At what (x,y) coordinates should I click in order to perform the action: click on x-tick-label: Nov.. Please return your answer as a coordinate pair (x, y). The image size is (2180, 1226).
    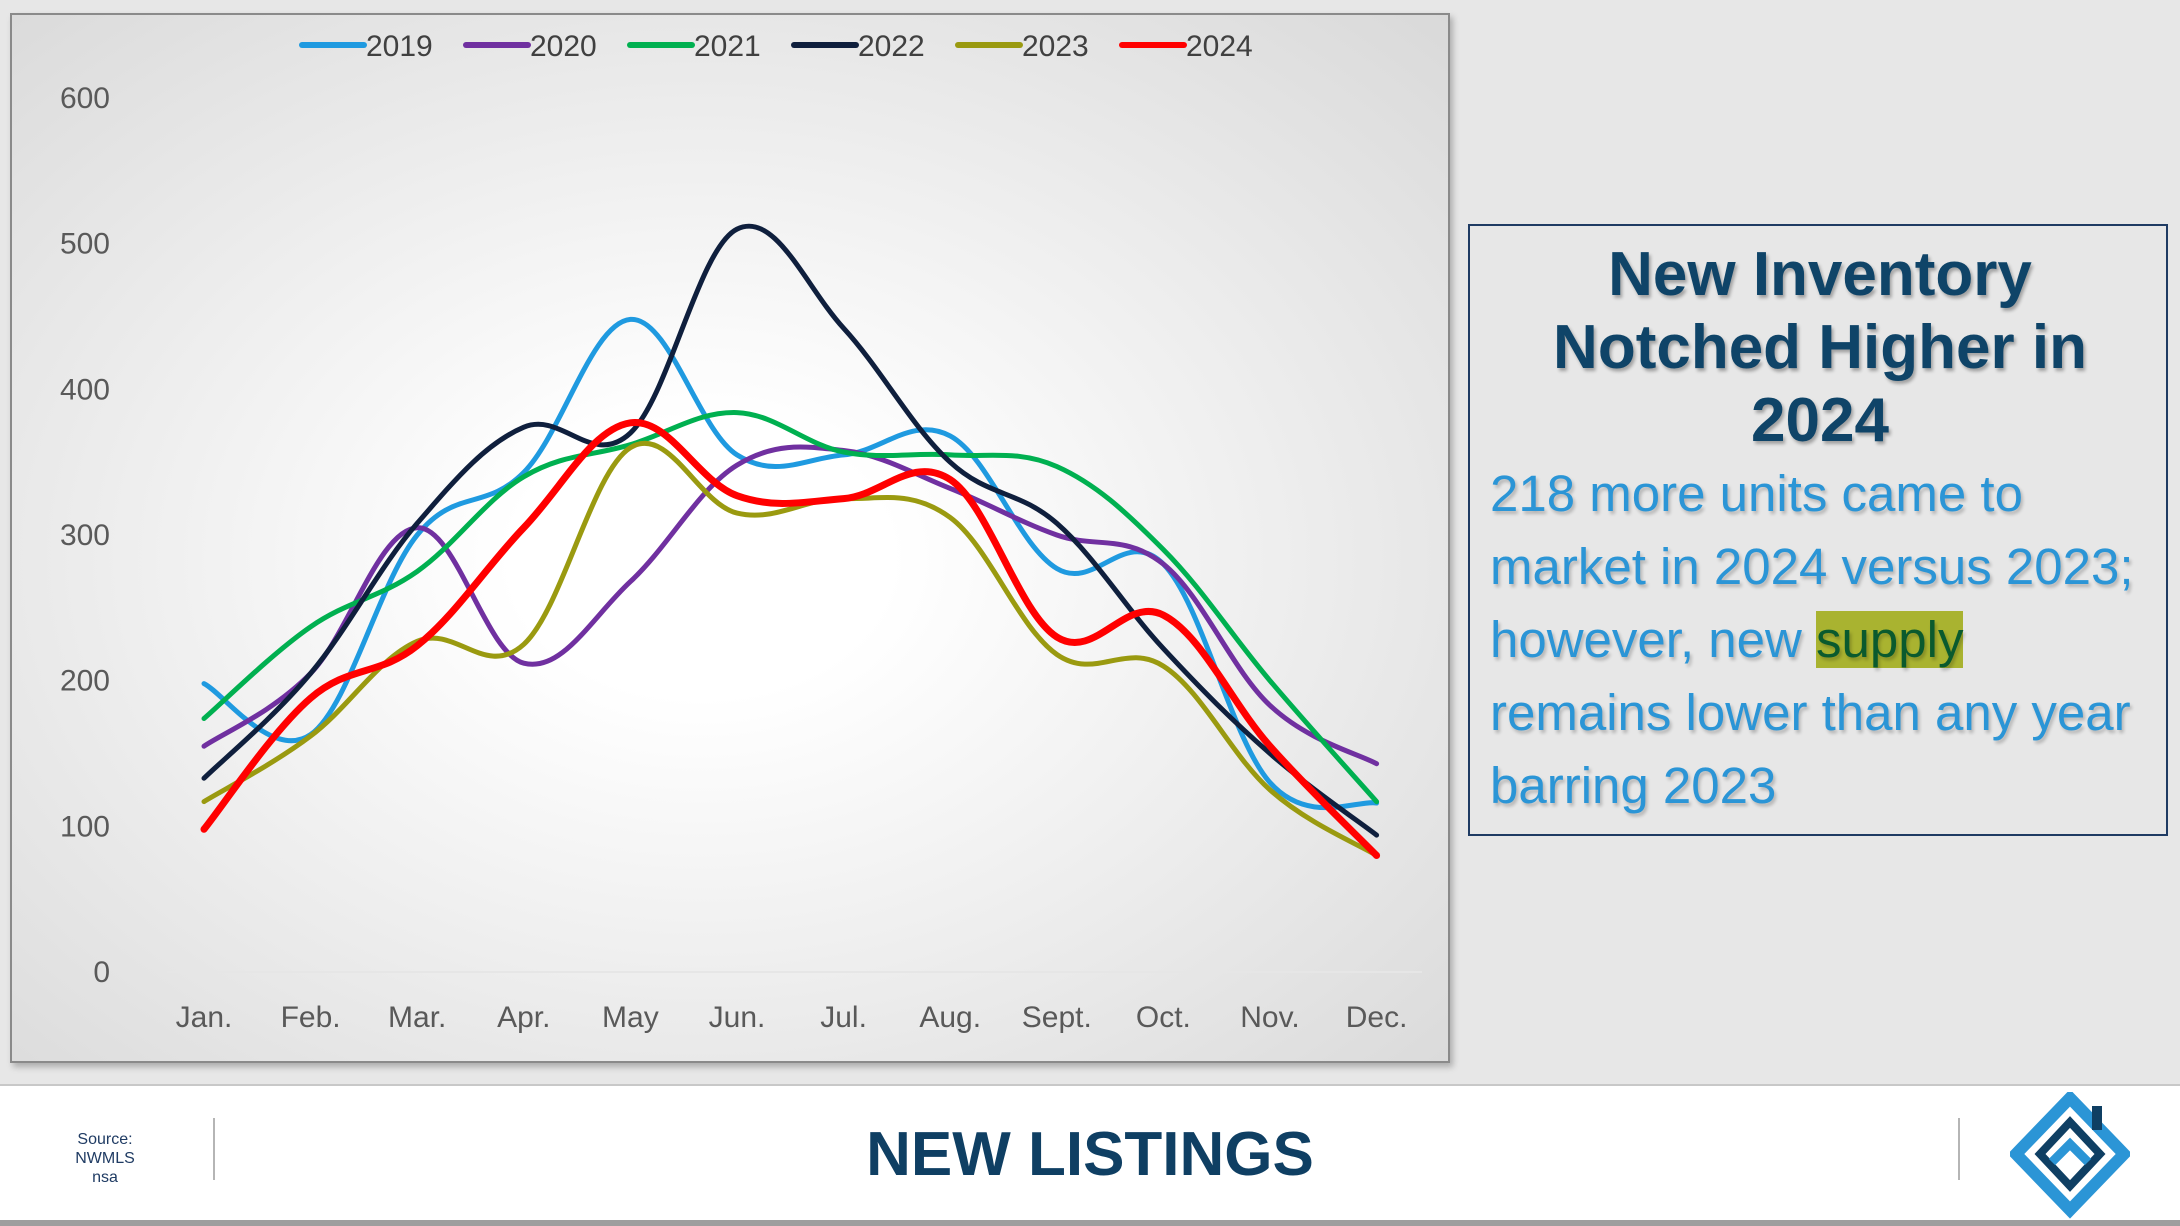
    Looking at the image, I should click on (1269, 1017).